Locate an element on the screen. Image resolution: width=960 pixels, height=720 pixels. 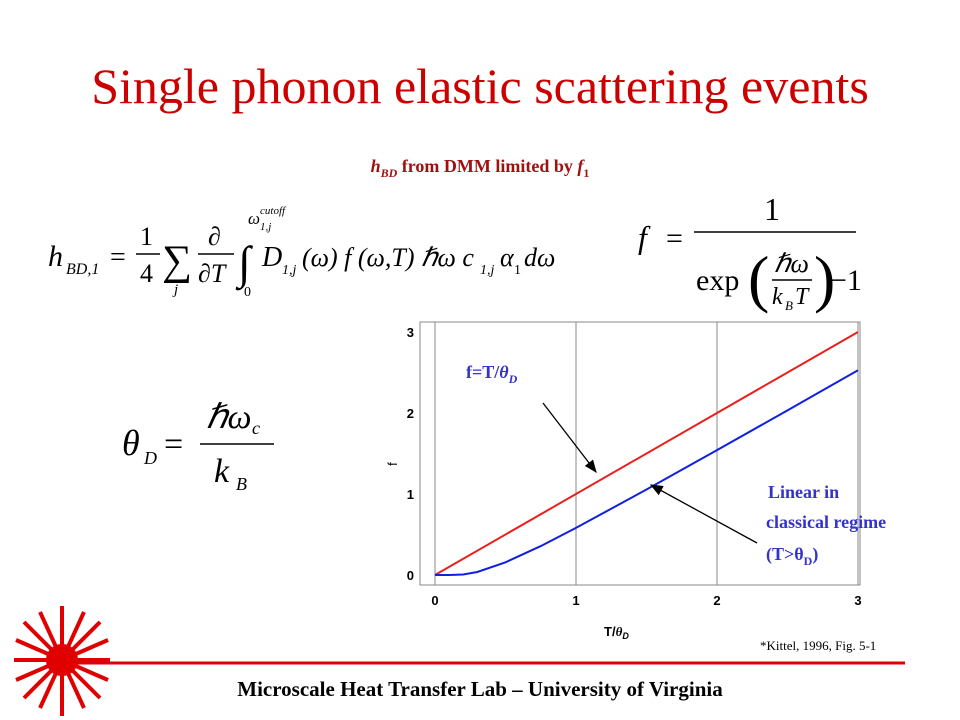
logo is located at coordinates (62, 661).